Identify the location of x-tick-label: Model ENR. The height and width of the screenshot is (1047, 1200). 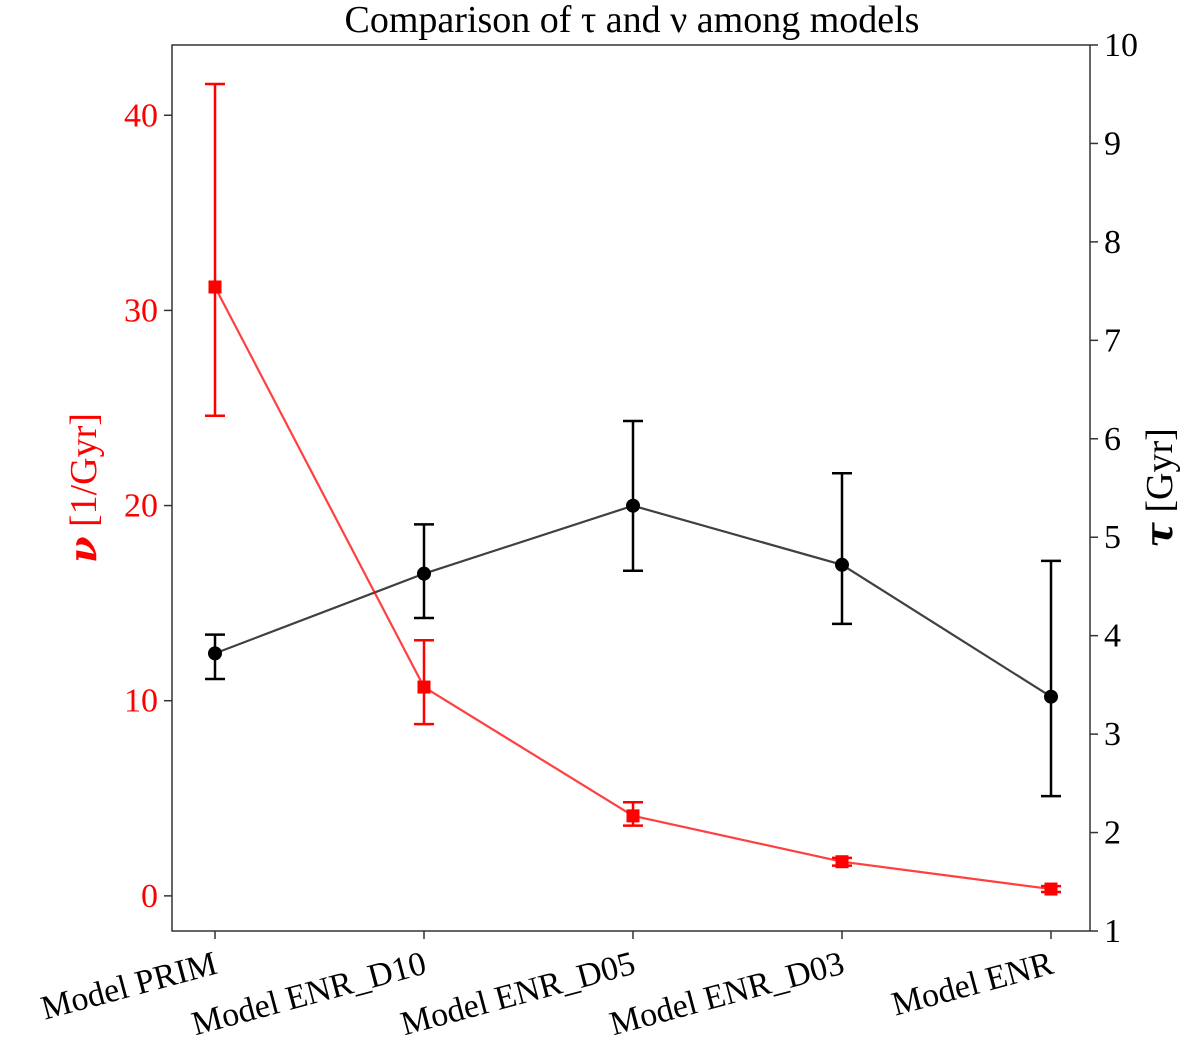
(973, 984).